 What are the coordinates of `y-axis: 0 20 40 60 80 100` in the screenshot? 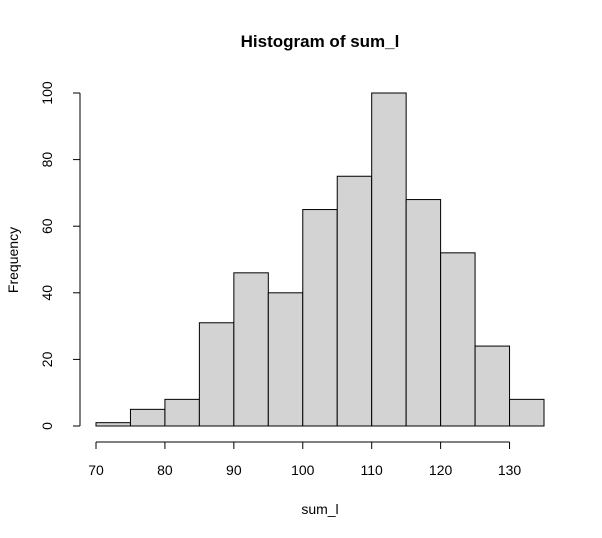 It's located at (60, 255).